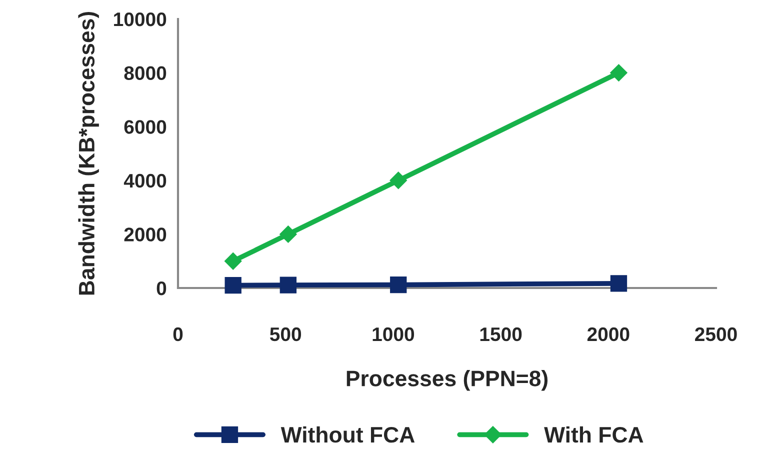 The width and height of the screenshot is (759, 457). Describe the element at coordinates (145, 73) in the screenshot. I see `y-tick-label: 8000` at that location.